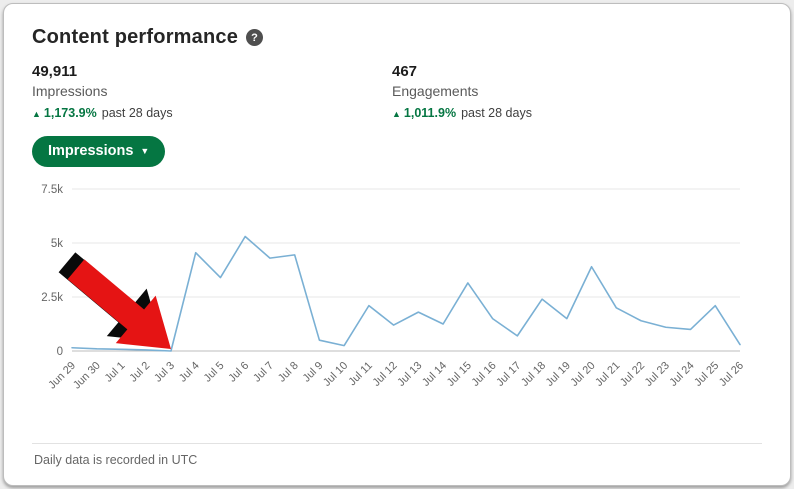  I want to click on x-tick-label: Jul 18, so click(533, 374).